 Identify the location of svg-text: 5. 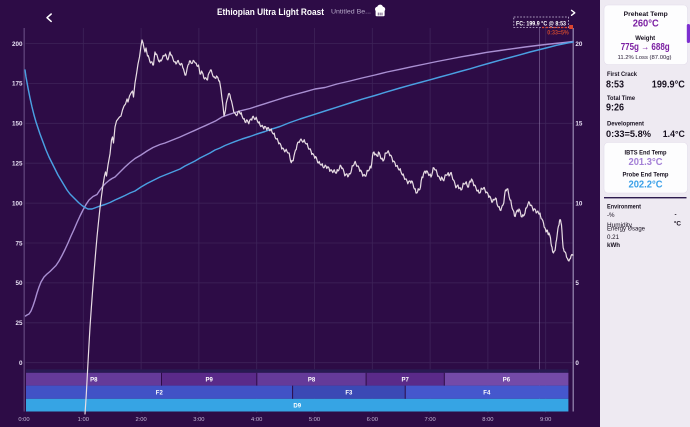
(577, 283).